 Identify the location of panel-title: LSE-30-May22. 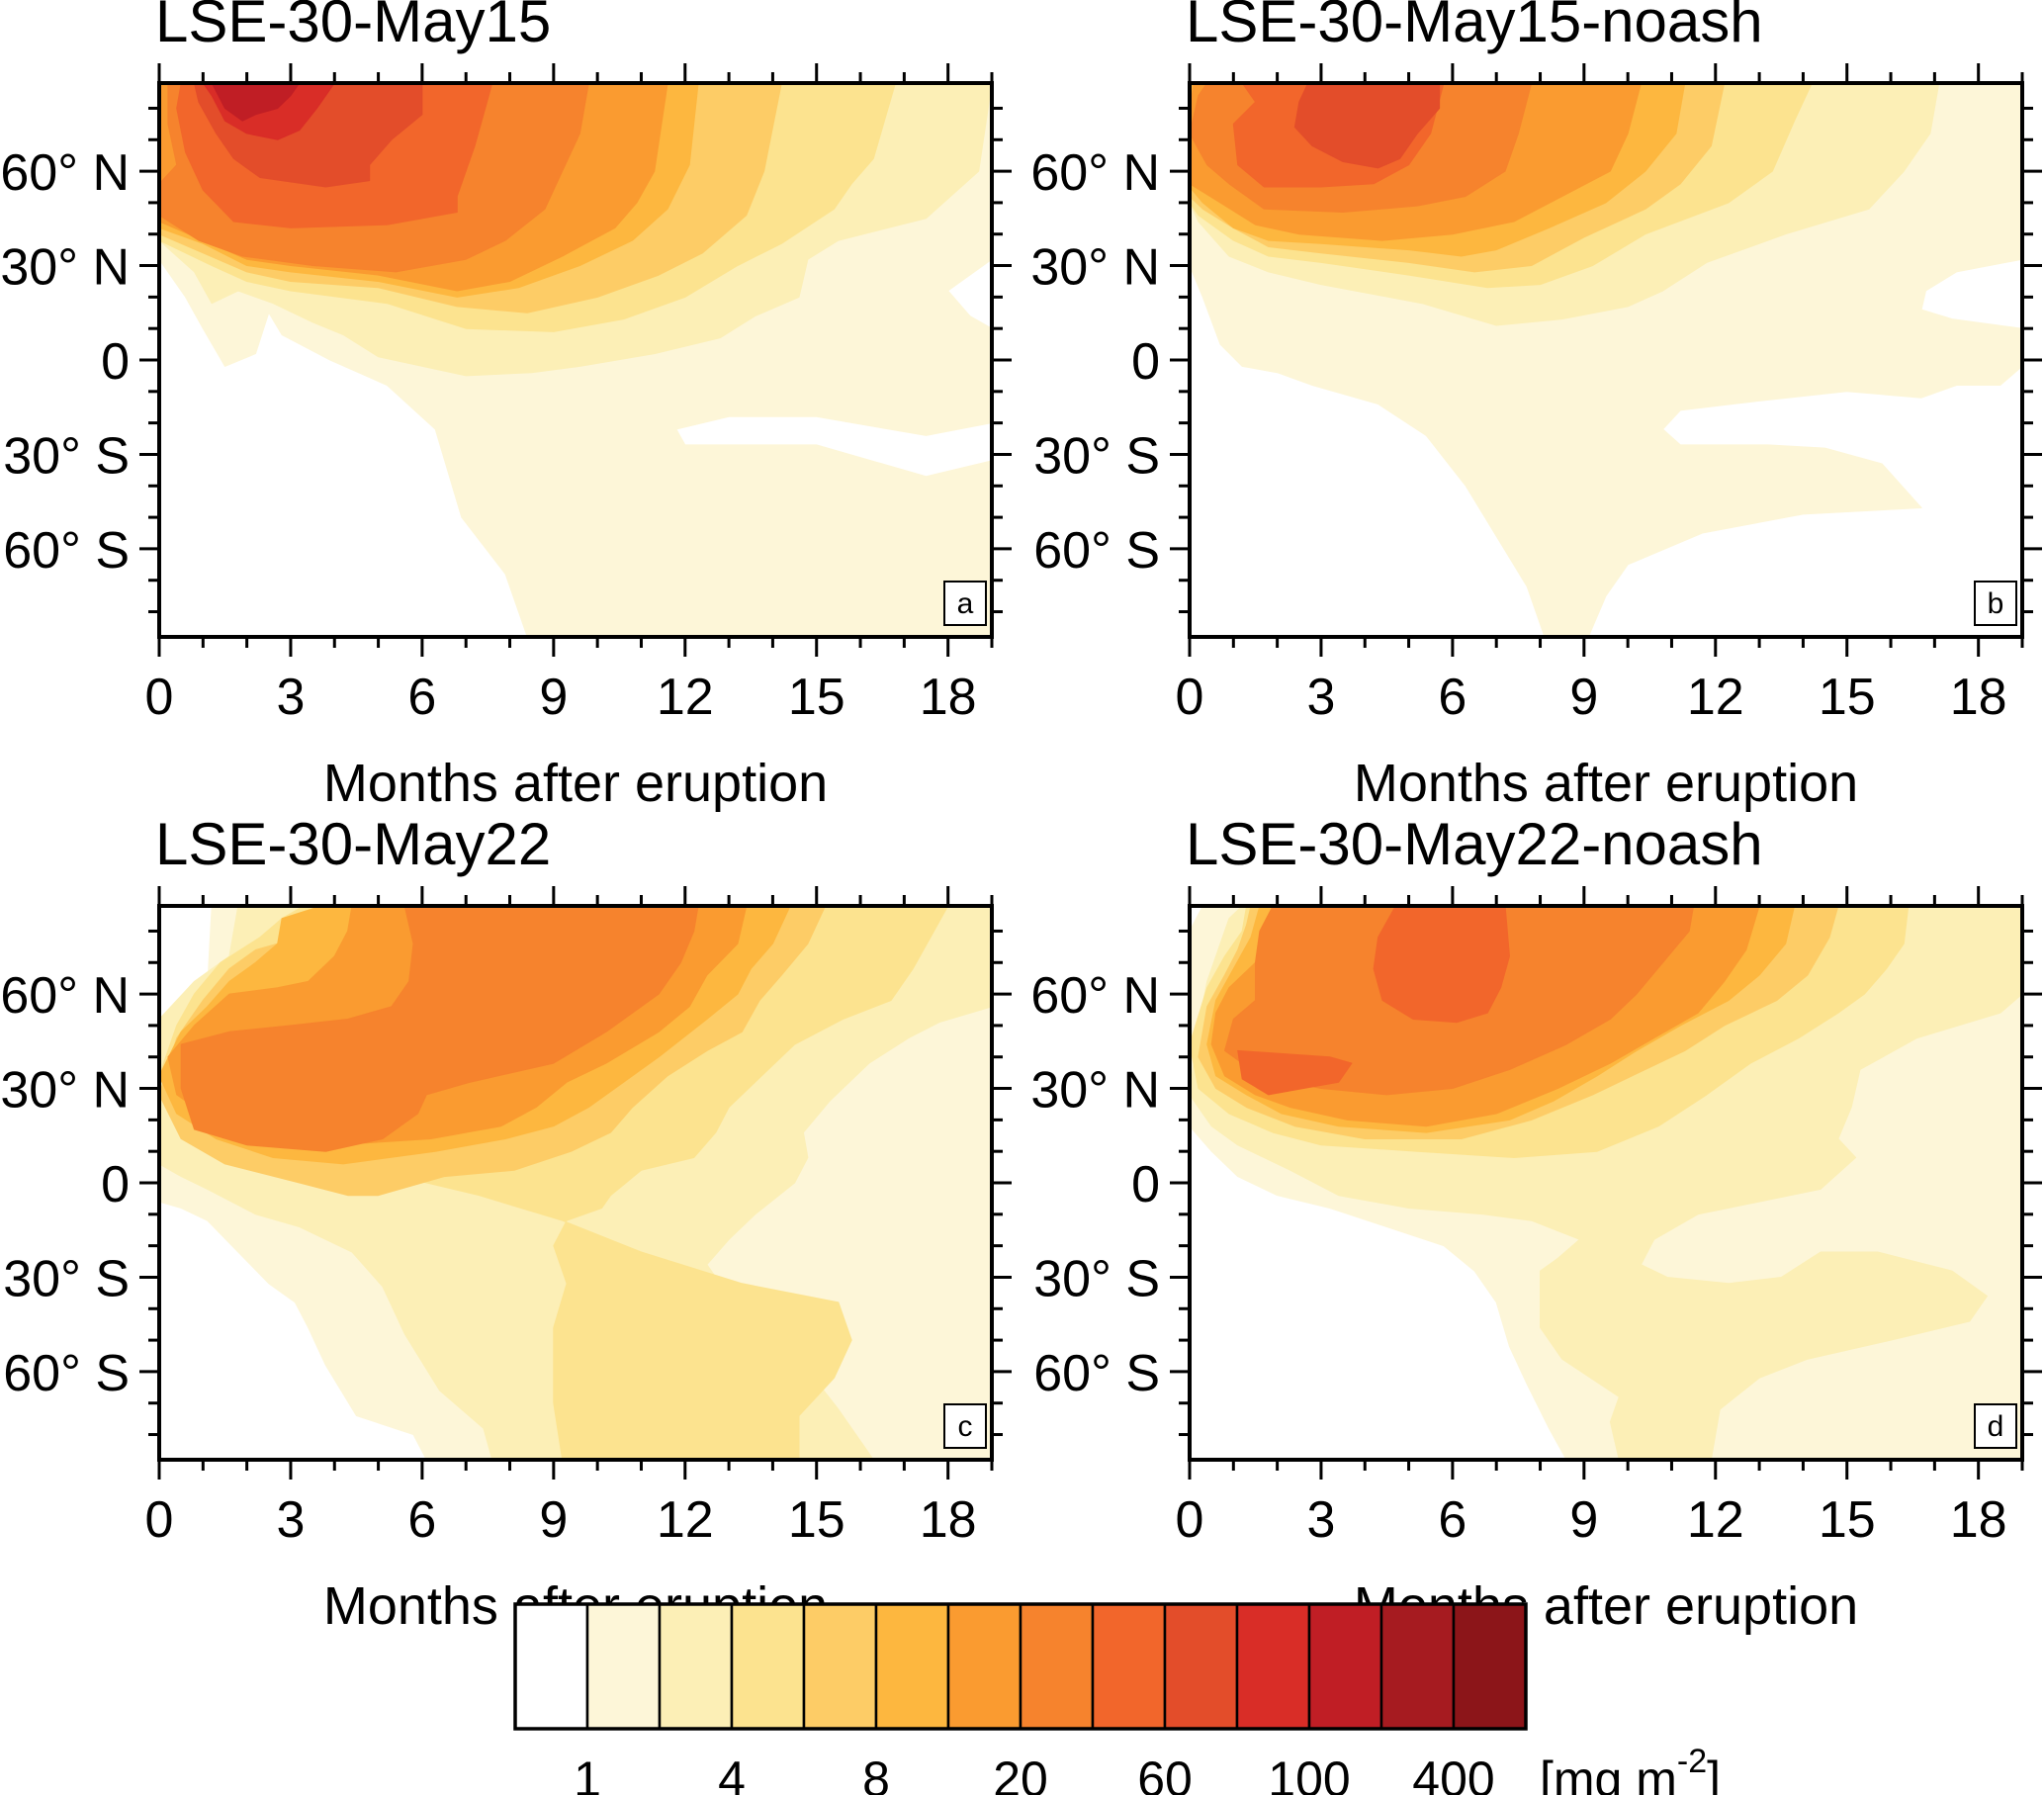
(353, 844).